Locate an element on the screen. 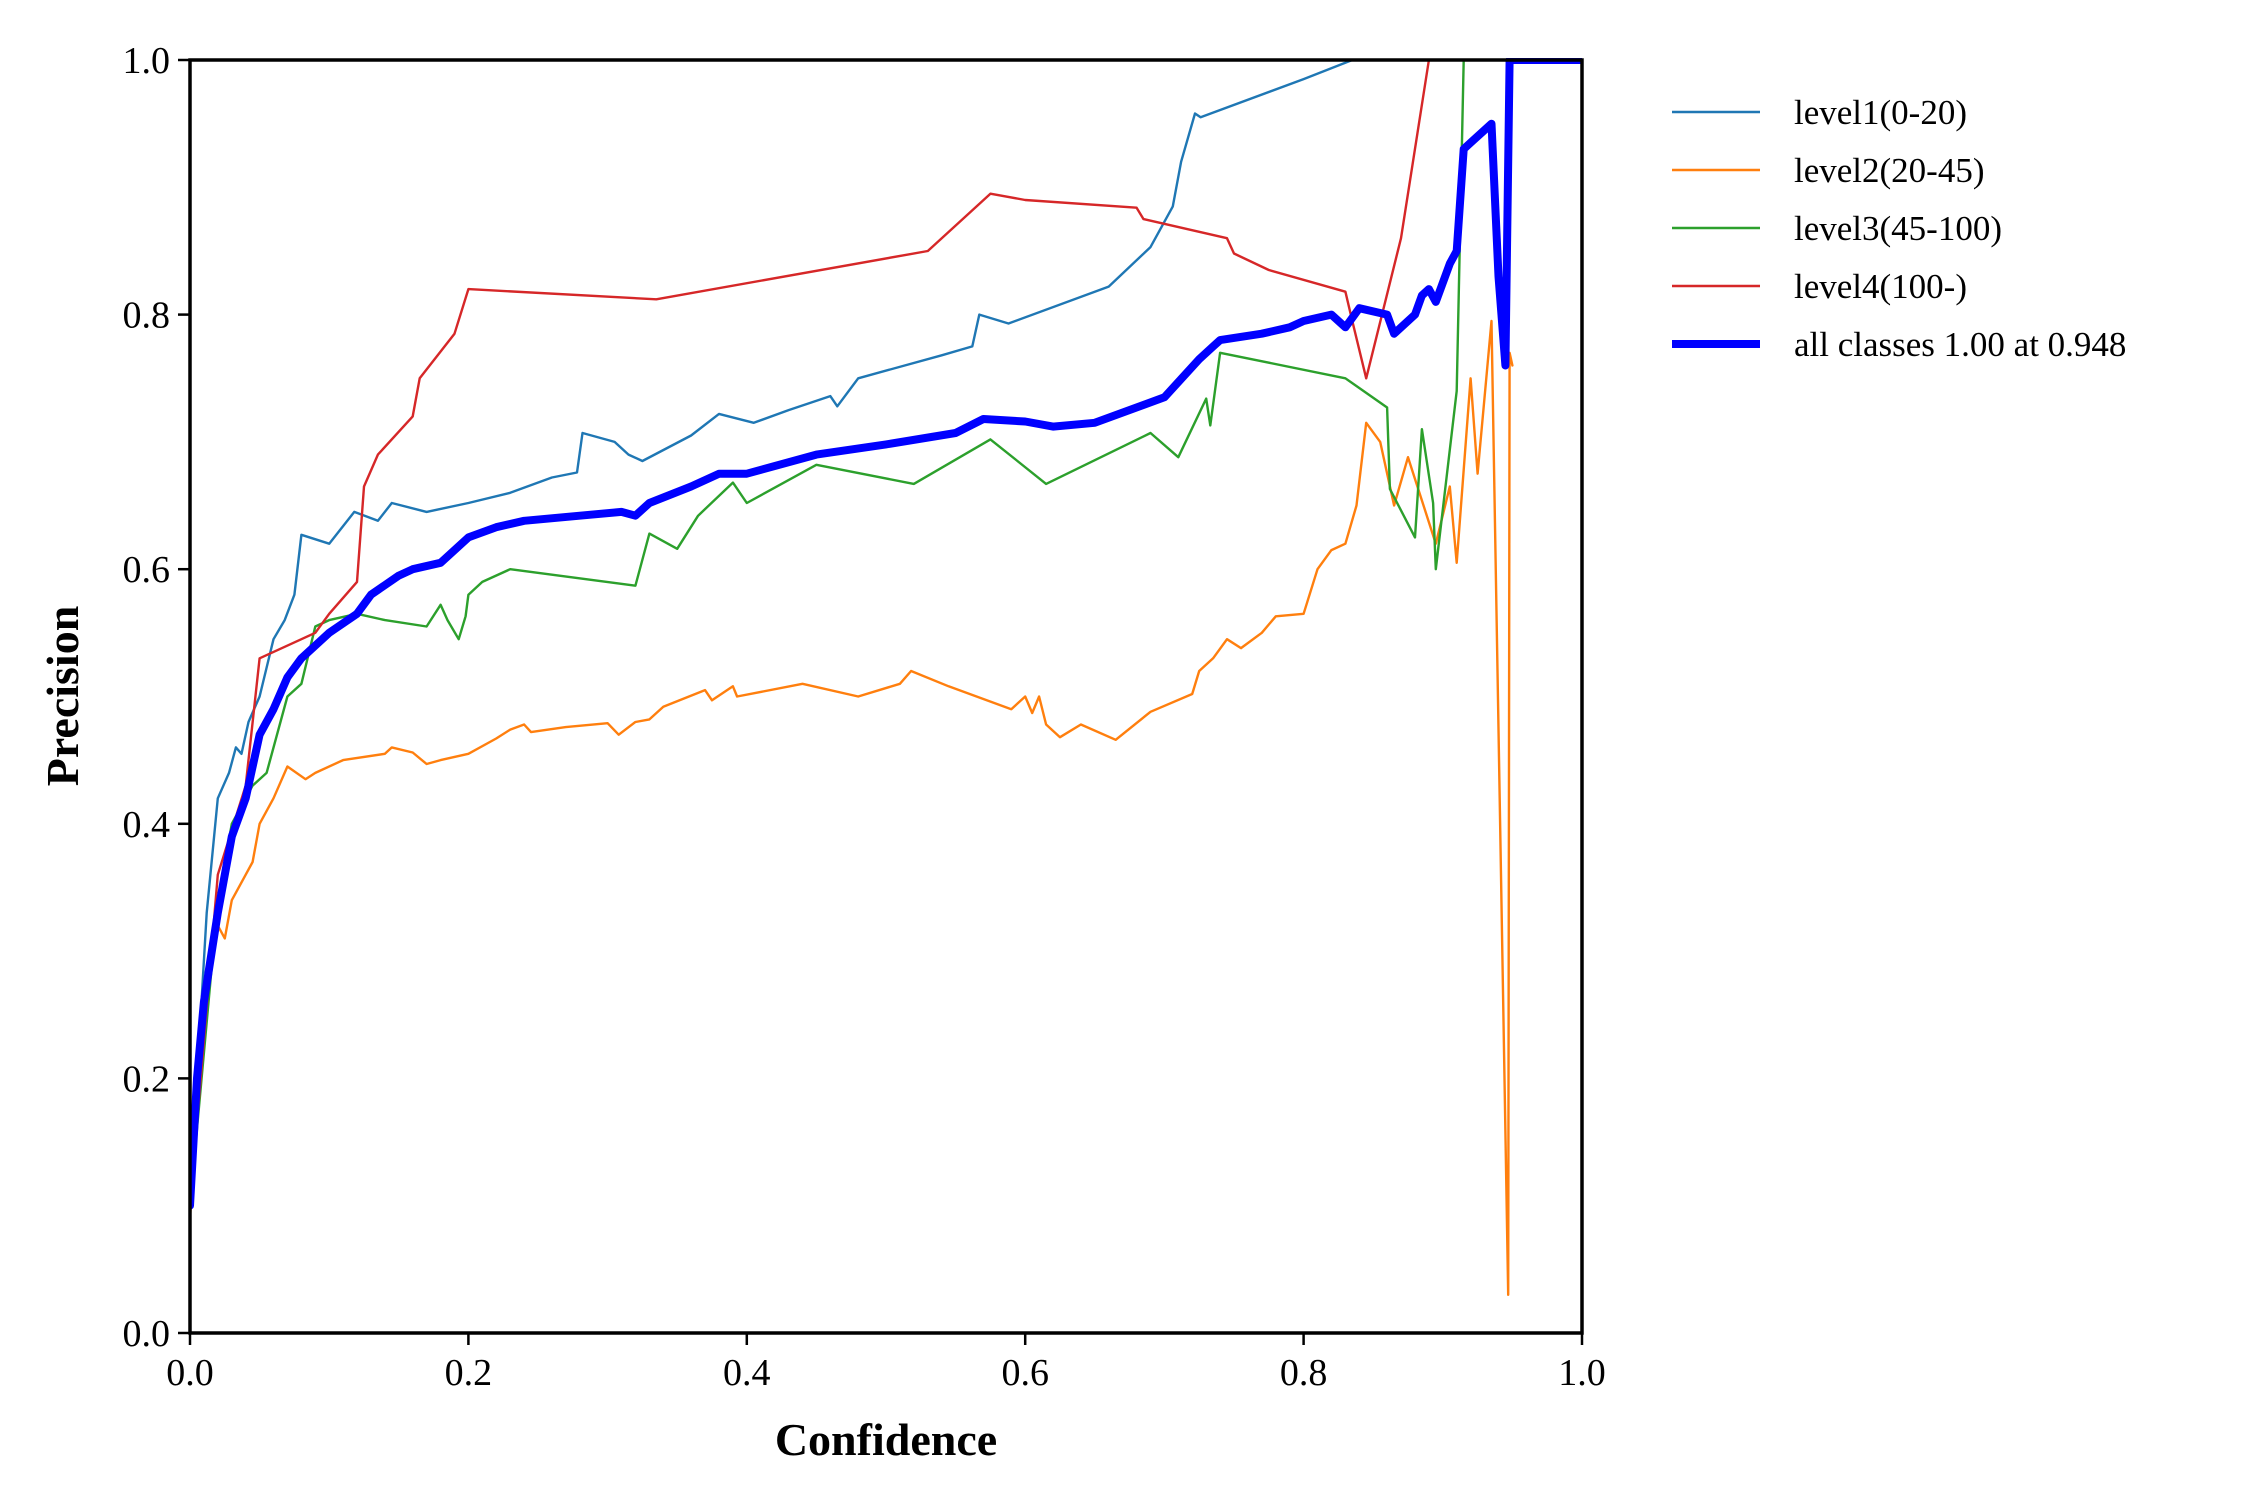  x-tick-label: 0.4 is located at coordinates (747, 1373).